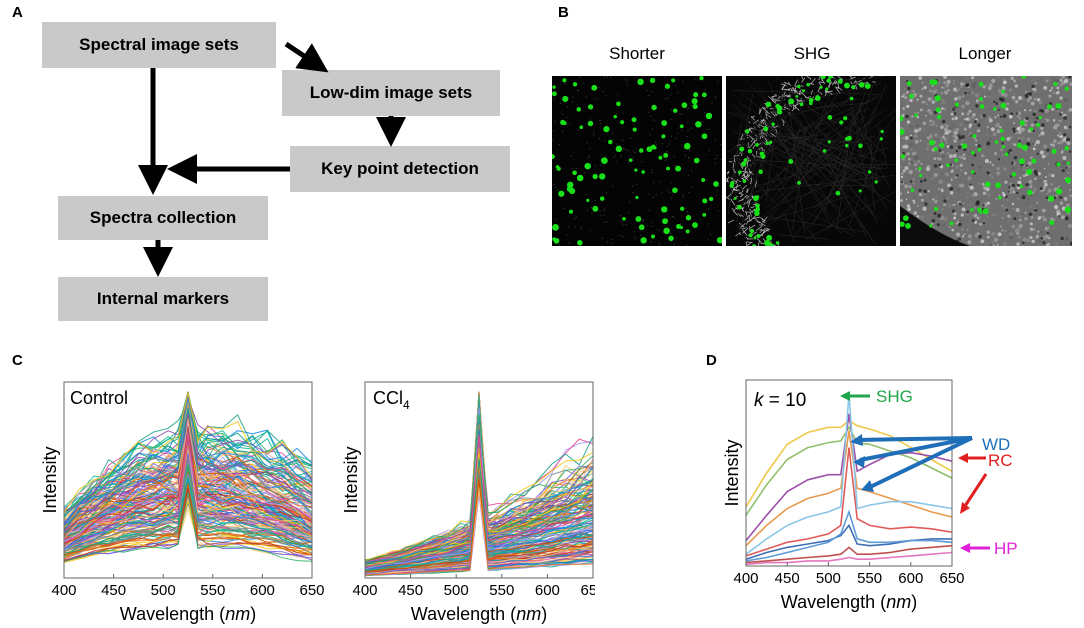 Image resolution: width=1084 pixels, height=628 pixels. I want to click on rc-arrow, so click(975, 490).